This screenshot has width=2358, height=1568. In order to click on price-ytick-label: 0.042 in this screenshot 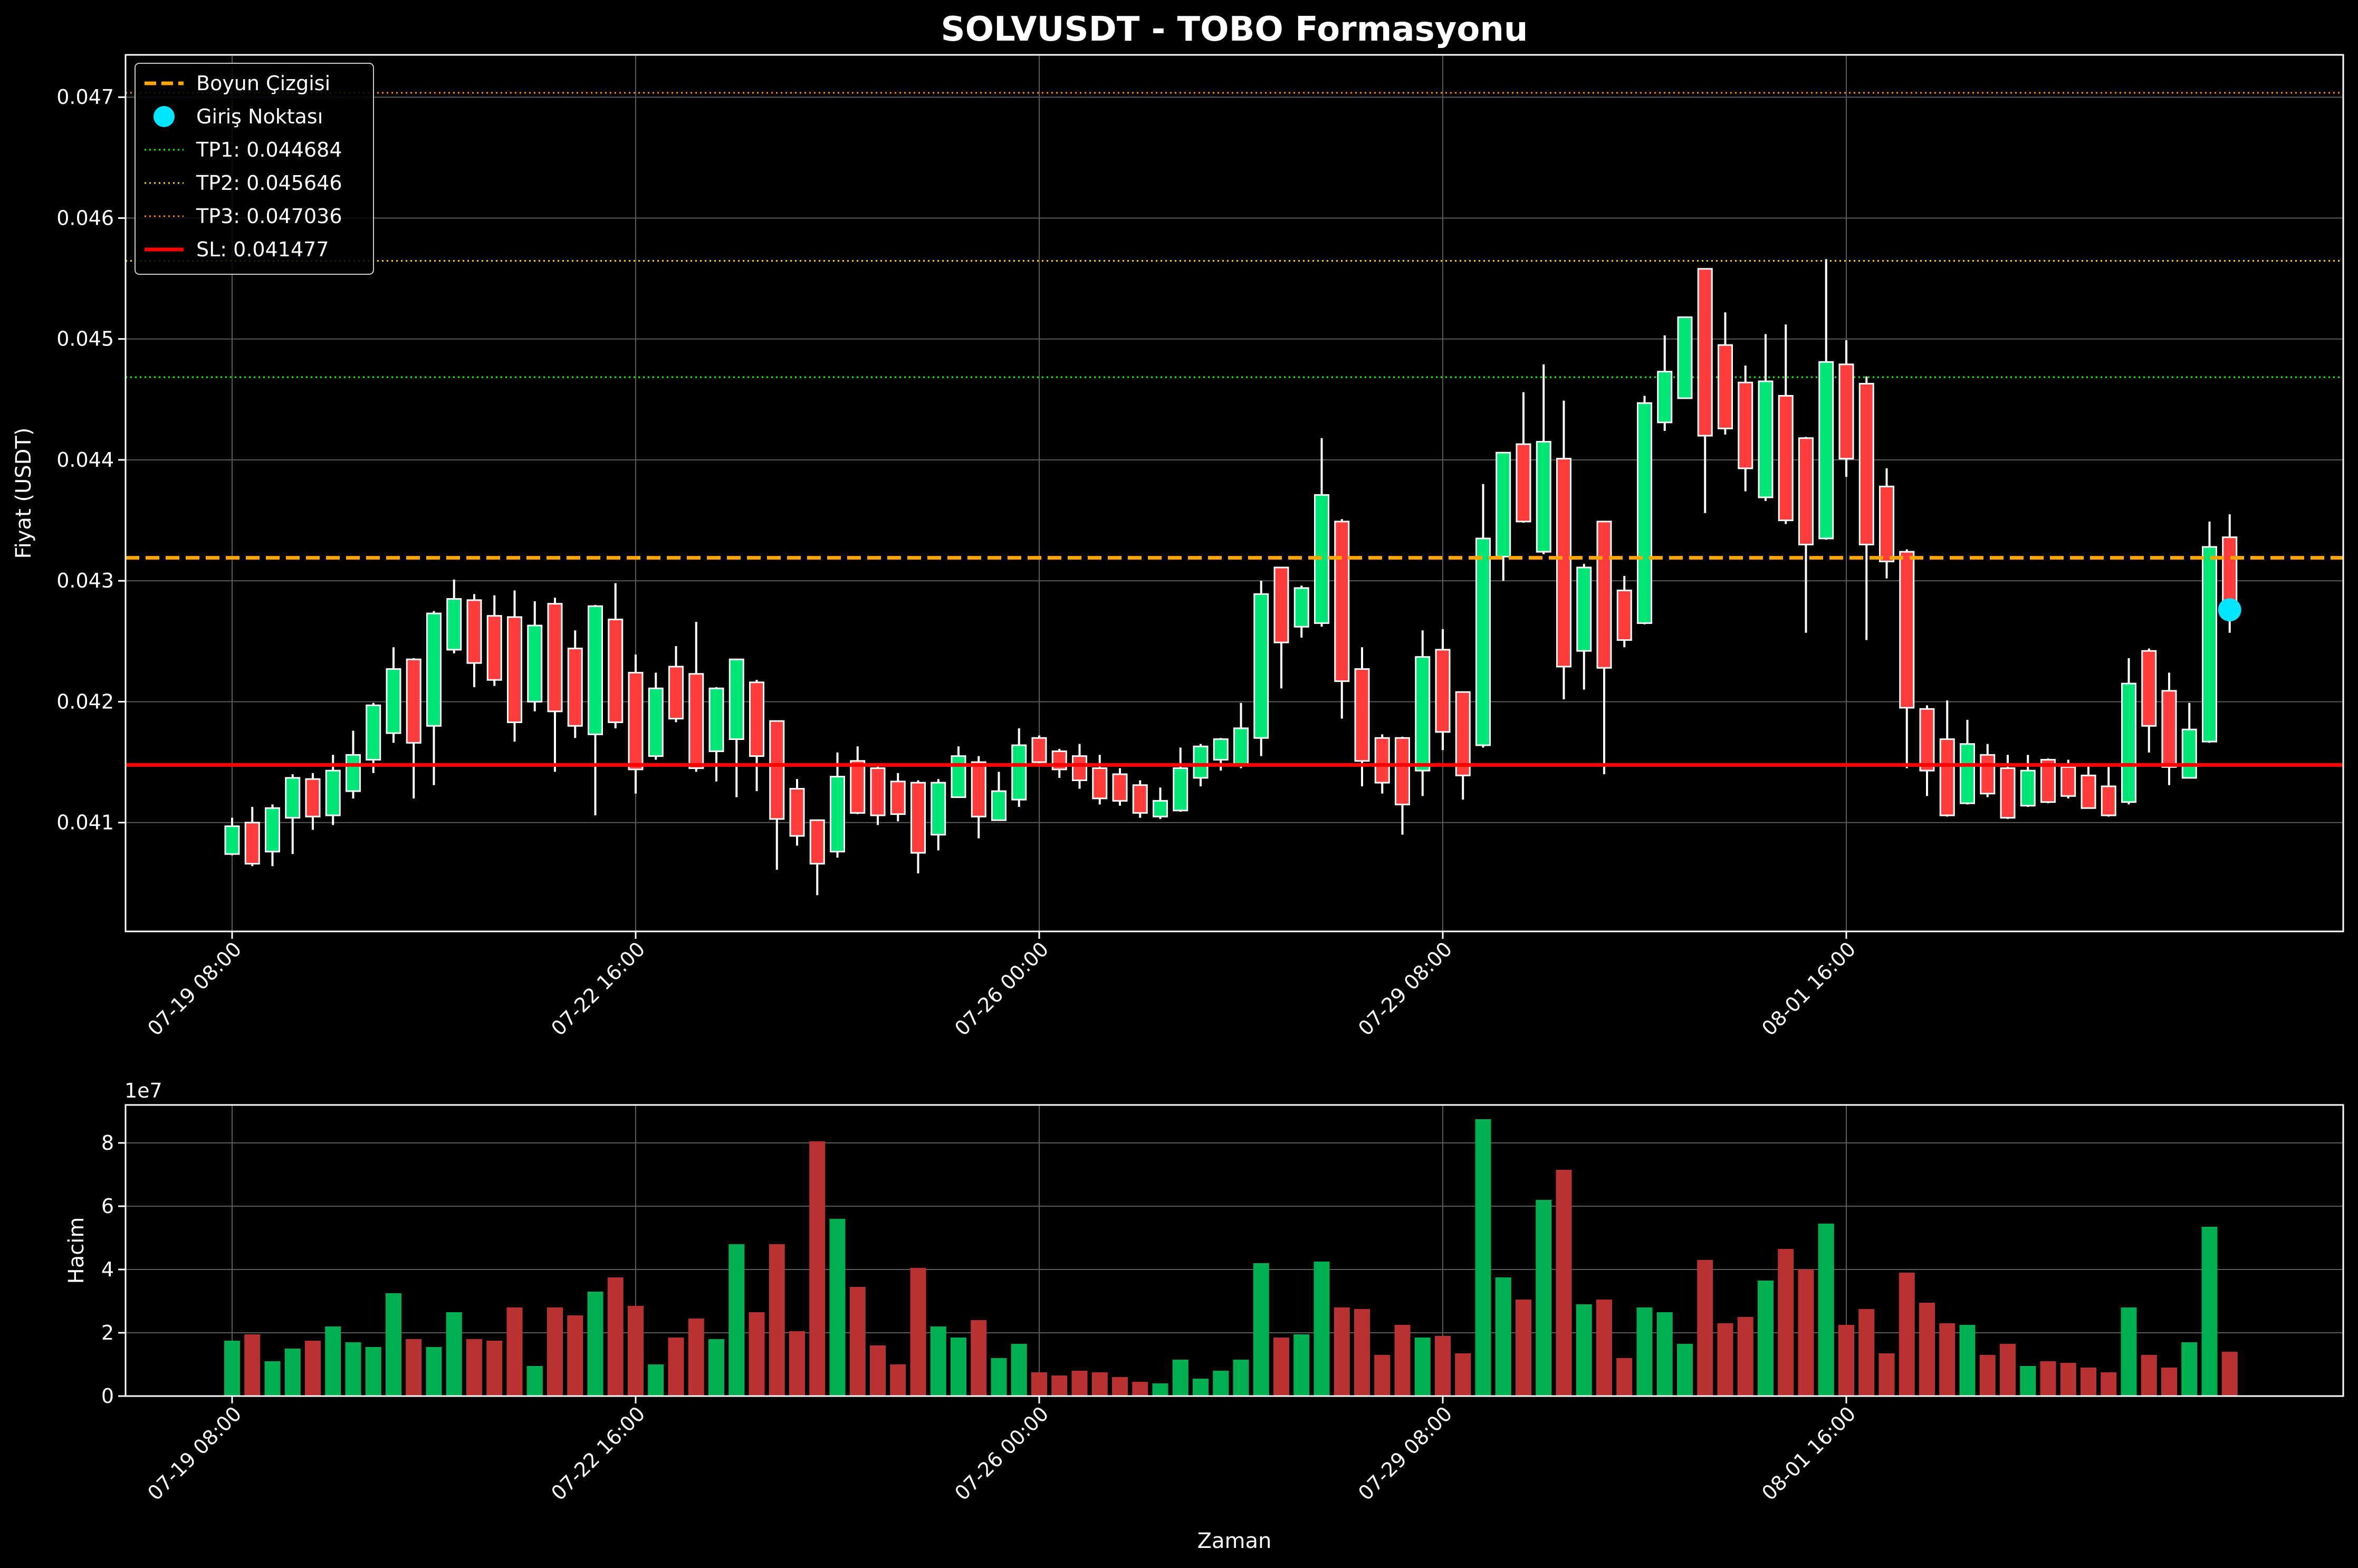, I will do `click(85, 702)`.